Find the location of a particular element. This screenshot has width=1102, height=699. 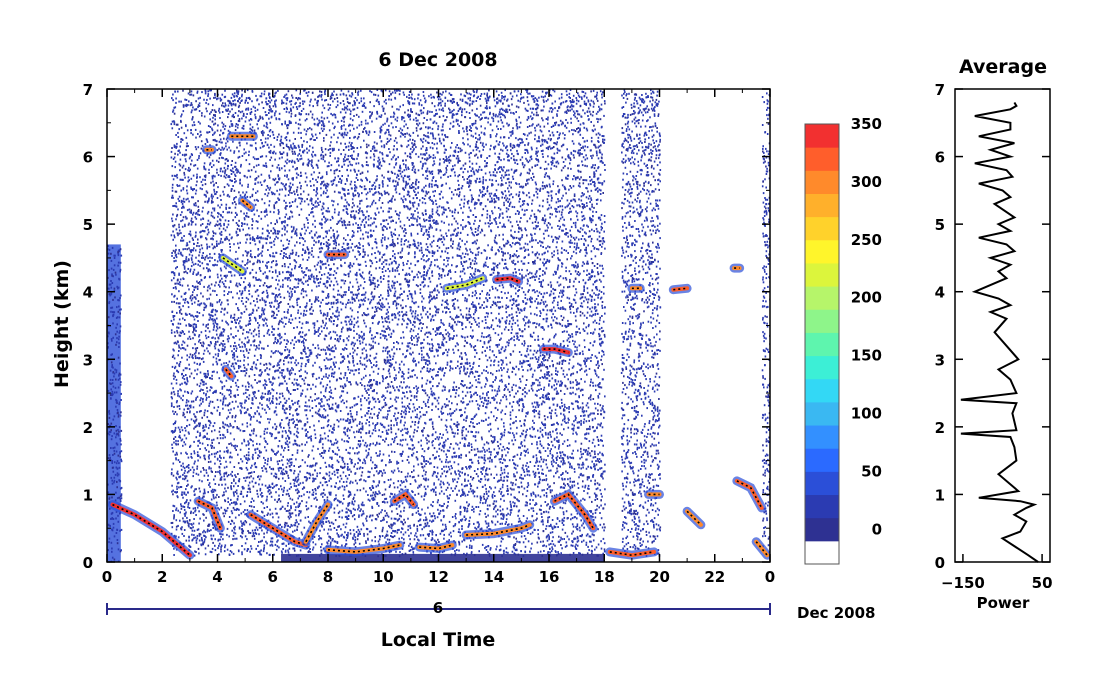

chart-title: 6 Dec 2008 is located at coordinates (437, 60).